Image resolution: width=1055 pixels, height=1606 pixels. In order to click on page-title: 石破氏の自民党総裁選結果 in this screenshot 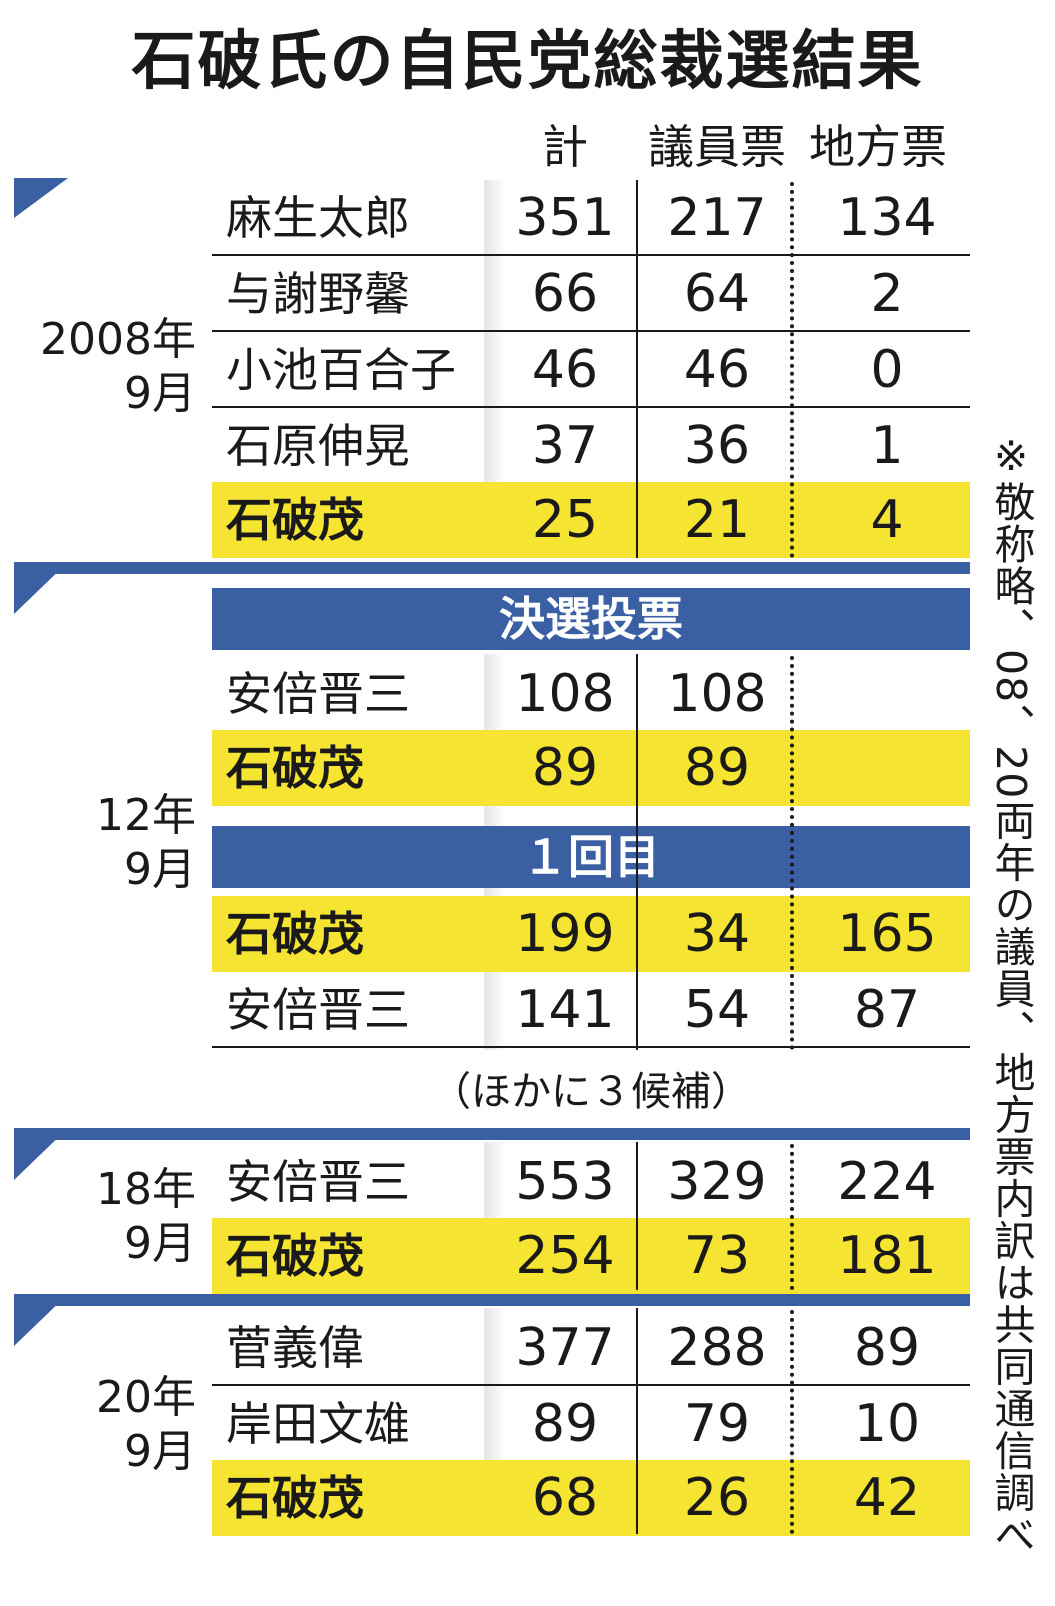, I will do `click(527, 62)`.